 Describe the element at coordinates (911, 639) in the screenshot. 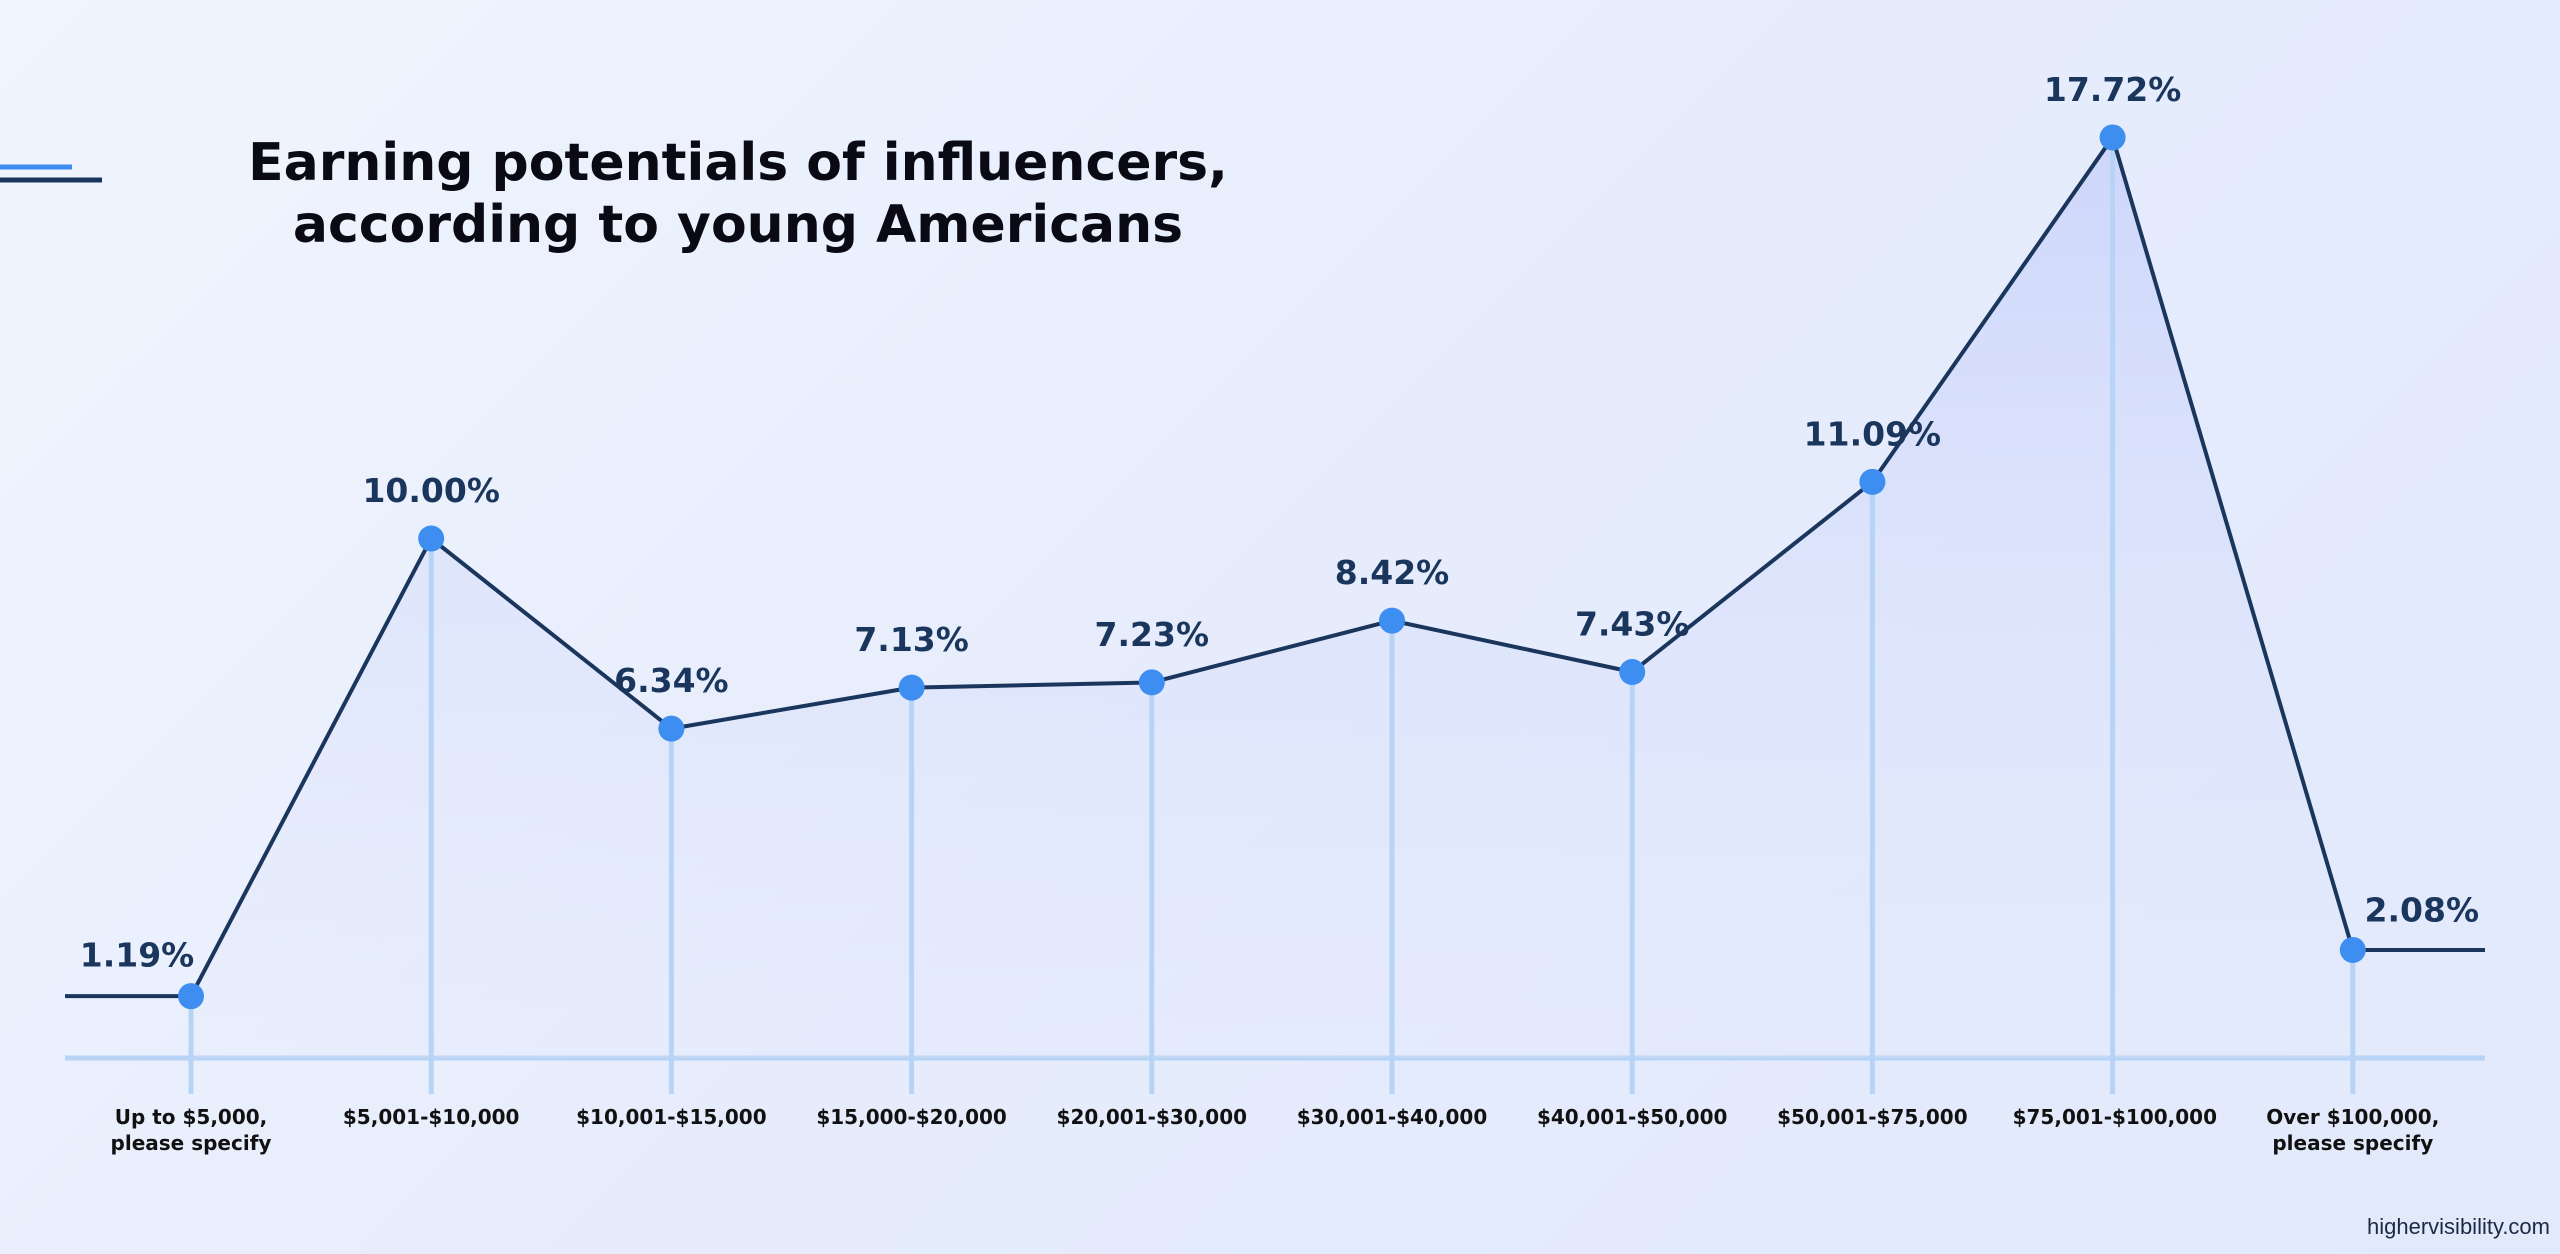

I see `value-label: 7.13%` at that location.